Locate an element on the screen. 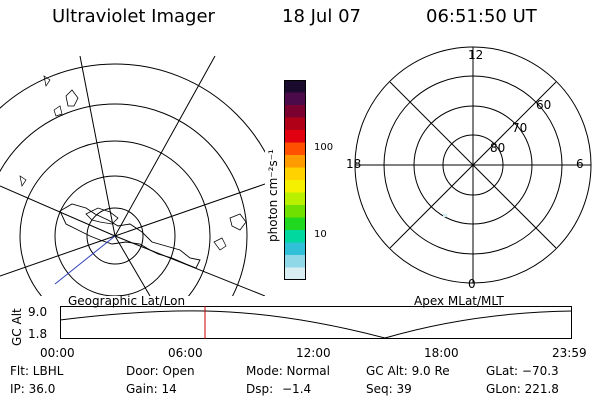  altitude-timeline is located at coordinates (316, 322).